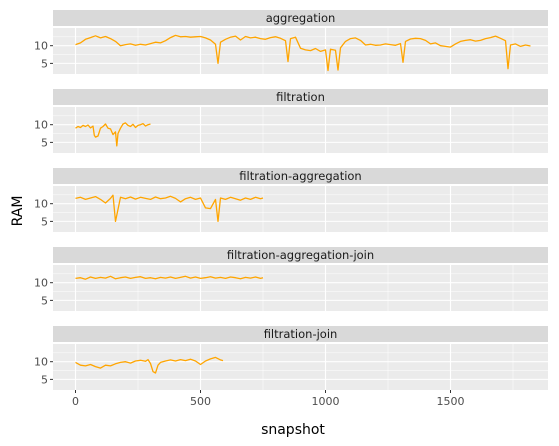 This screenshot has width=559, height=446. Describe the element at coordinates (169, 208) in the screenshot. I see `series-line-filtration-aggregation` at that location.